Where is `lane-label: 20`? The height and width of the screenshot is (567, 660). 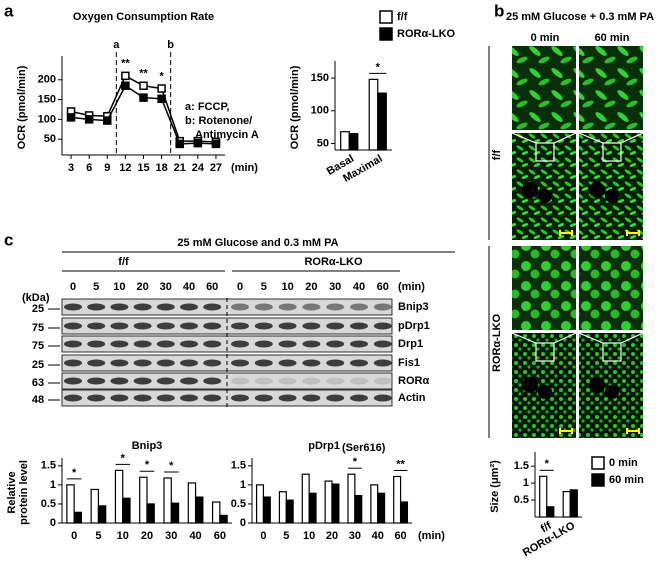
lane-label: 20 is located at coordinates (142, 287).